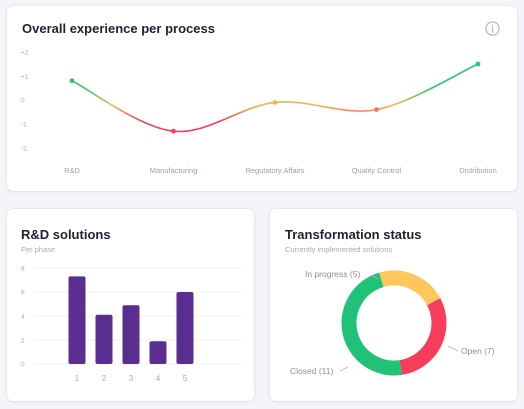  Describe the element at coordinates (66, 234) in the screenshot. I see `rd-solutions-title: R&D solutions` at that location.